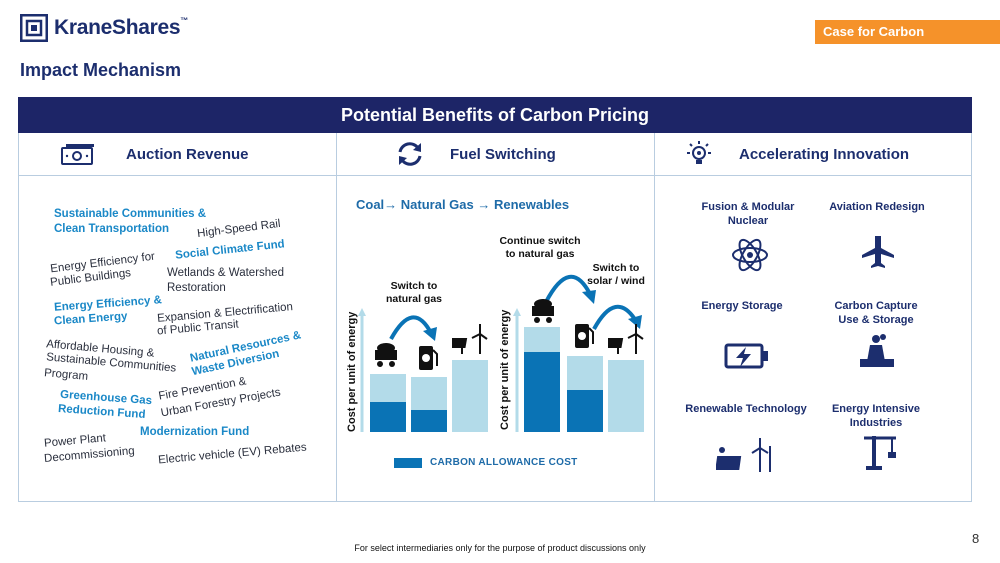  What do you see at coordinates (225, 273) in the screenshot?
I see `auction-item: Wetlands & Watershed` at bounding box center [225, 273].